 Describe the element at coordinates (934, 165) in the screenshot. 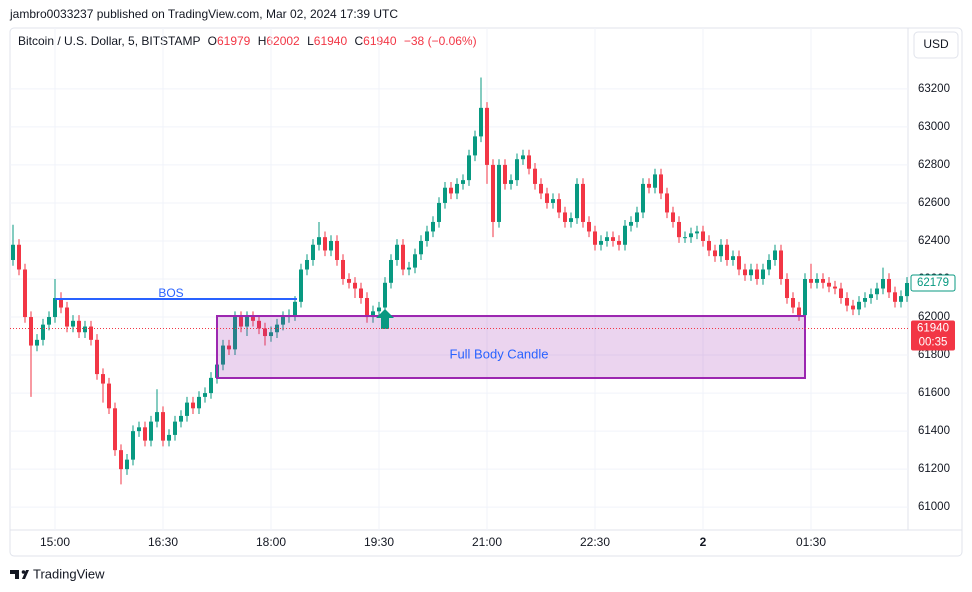

I see `y-tick-label: 62800` at that location.